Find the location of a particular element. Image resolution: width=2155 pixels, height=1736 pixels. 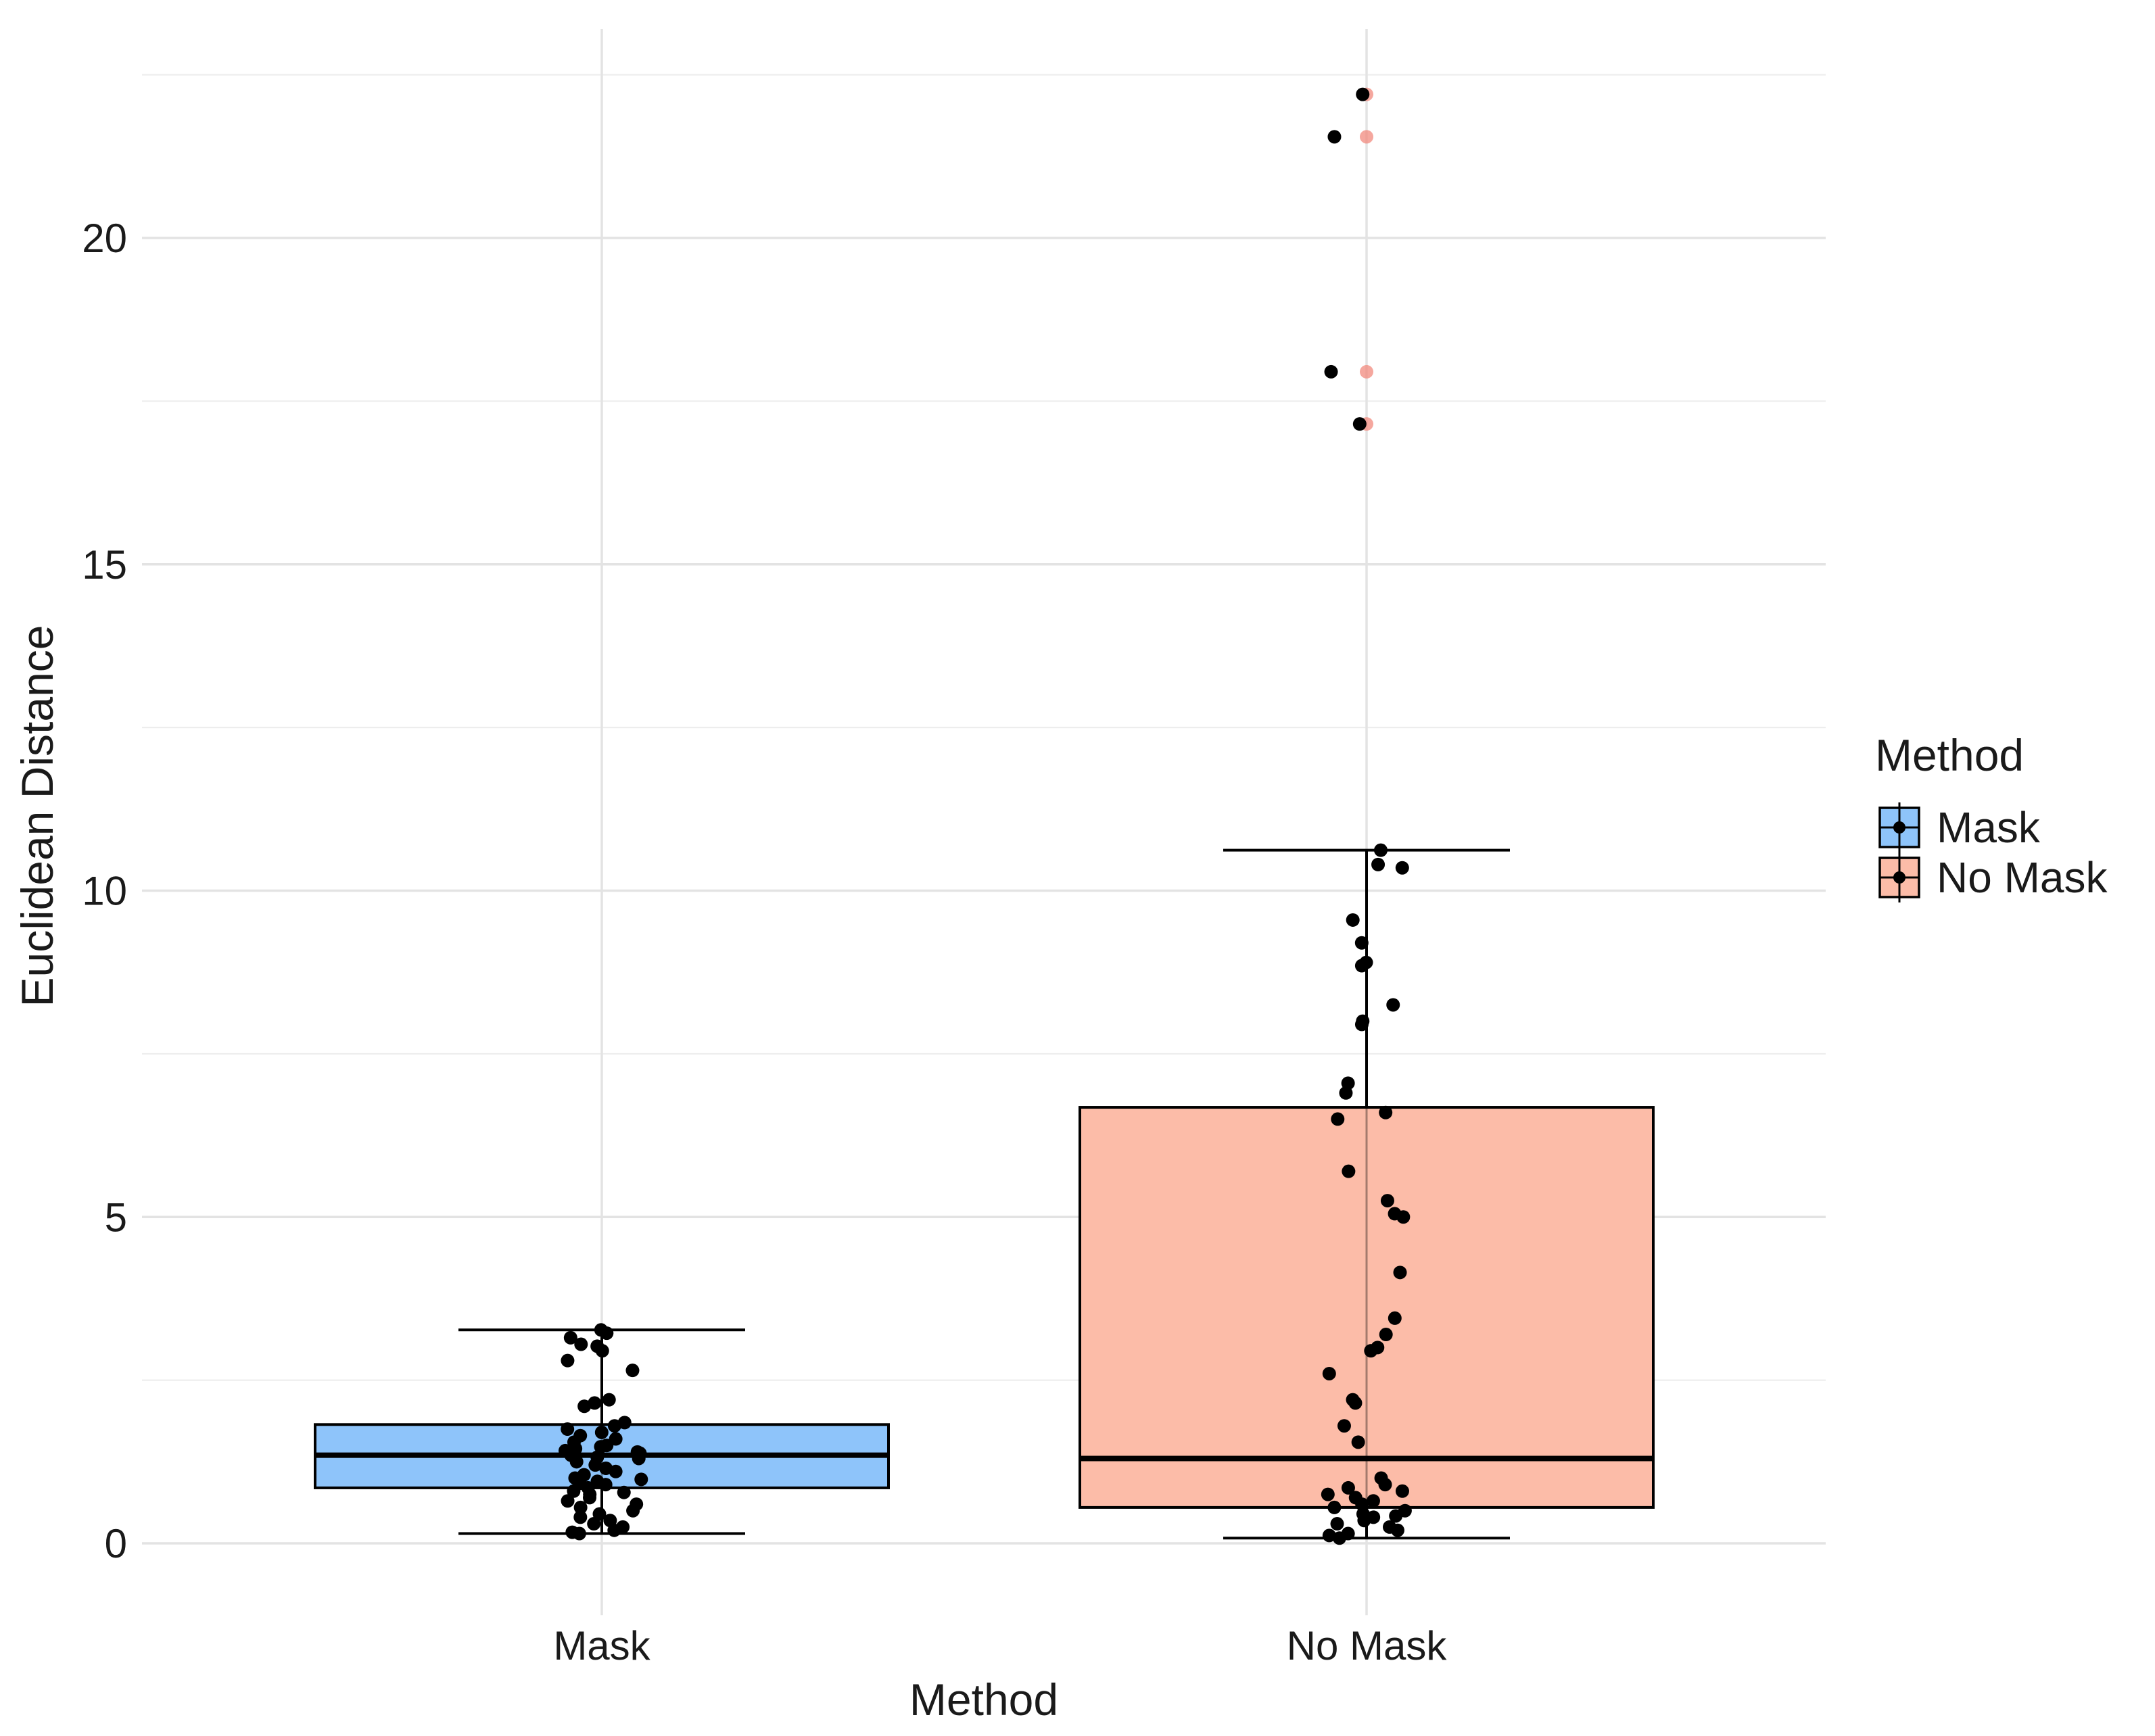

x-tick-labels: Mask No Mask is located at coordinates (1000, 1645).